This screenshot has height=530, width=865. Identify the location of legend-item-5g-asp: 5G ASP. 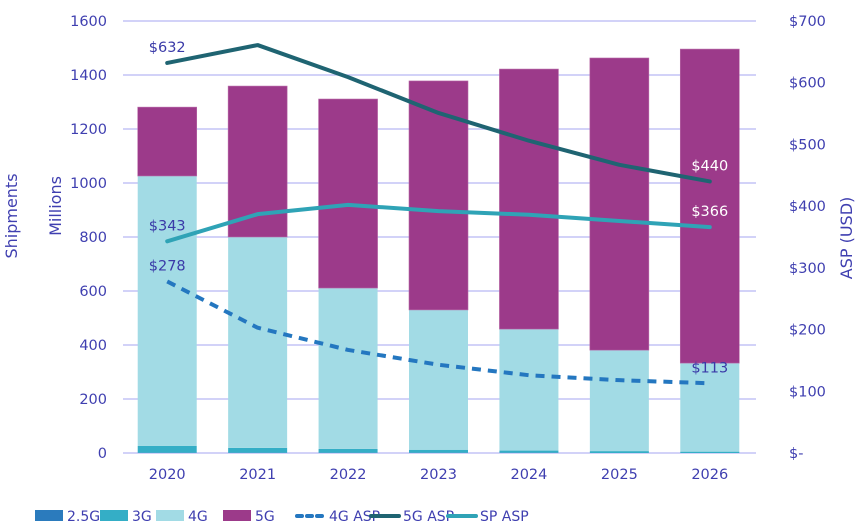
(411, 517).